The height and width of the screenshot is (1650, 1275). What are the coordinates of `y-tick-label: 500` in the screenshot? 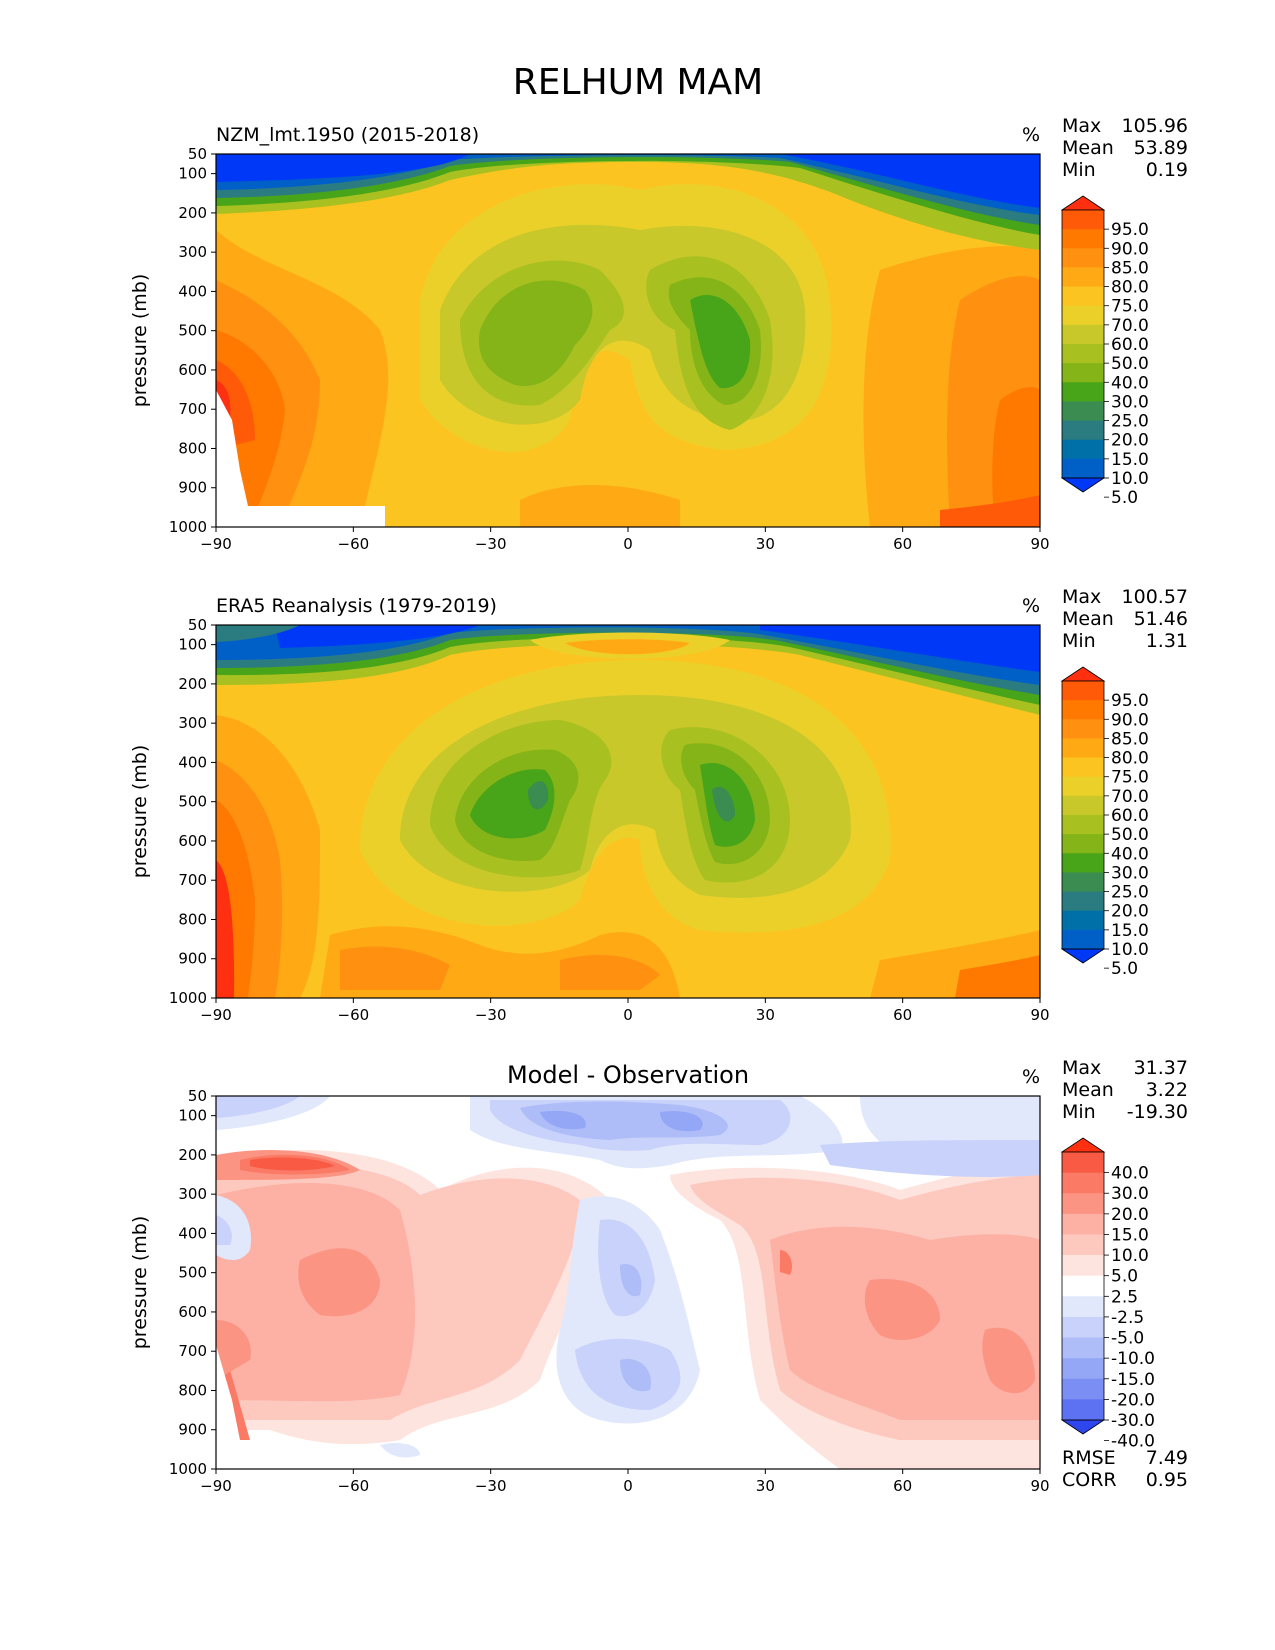 It's located at (192, 1273).